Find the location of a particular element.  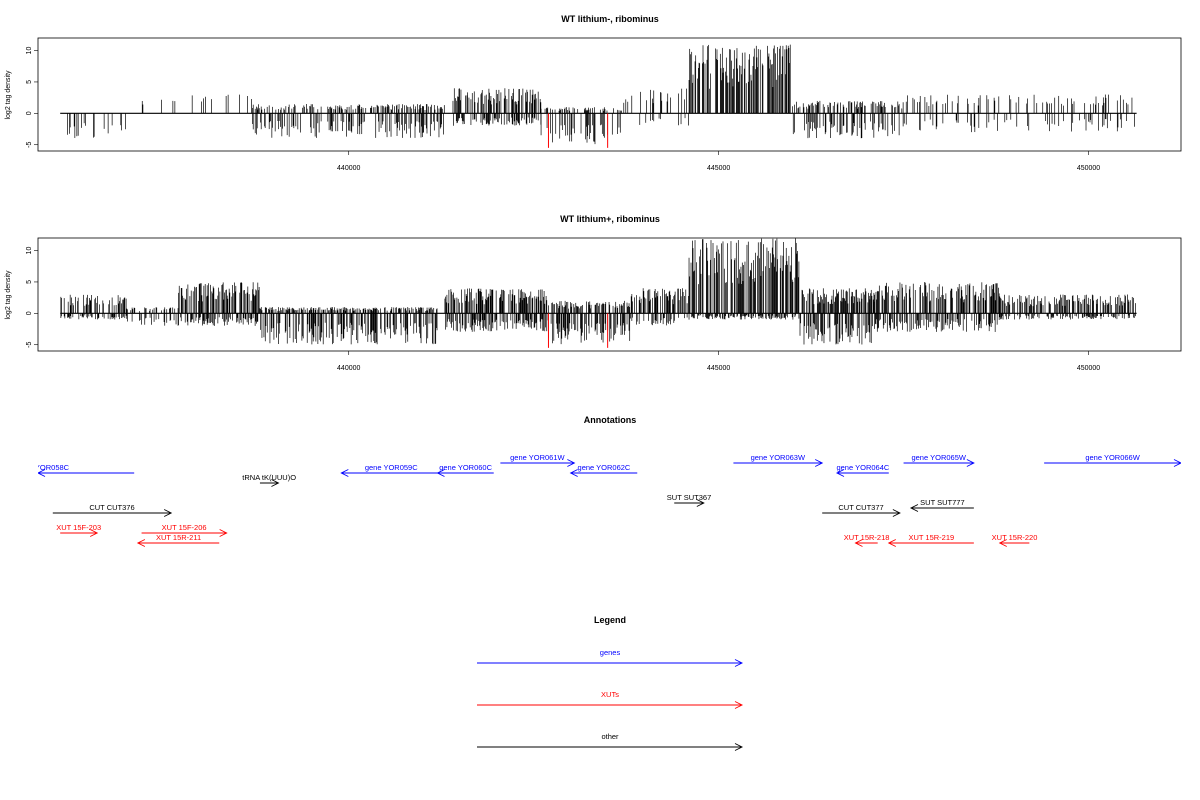

annotation-label: XUT 15R-218 is located at coordinates (867, 537).